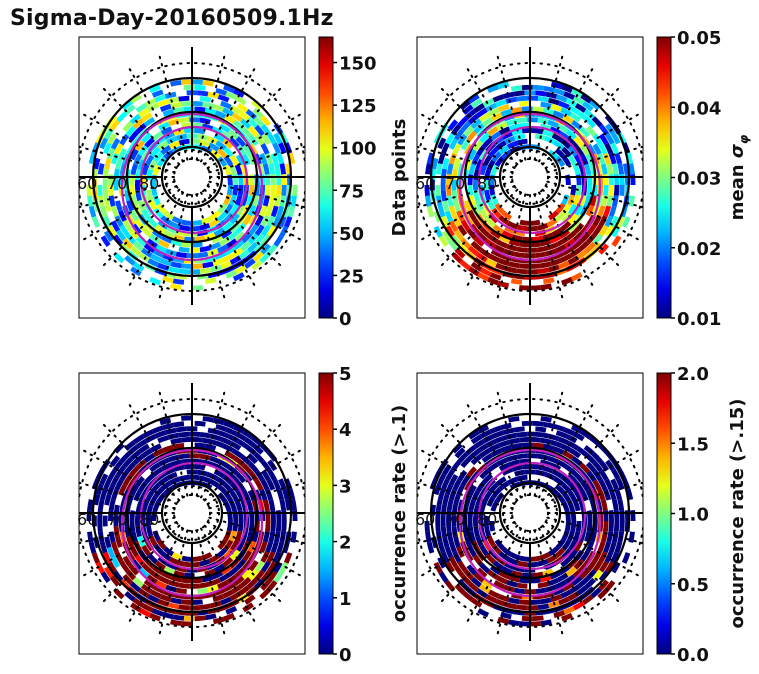  What do you see at coordinates (149, 183) in the screenshot?
I see `latitude-label: 80` at bounding box center [149, 183].